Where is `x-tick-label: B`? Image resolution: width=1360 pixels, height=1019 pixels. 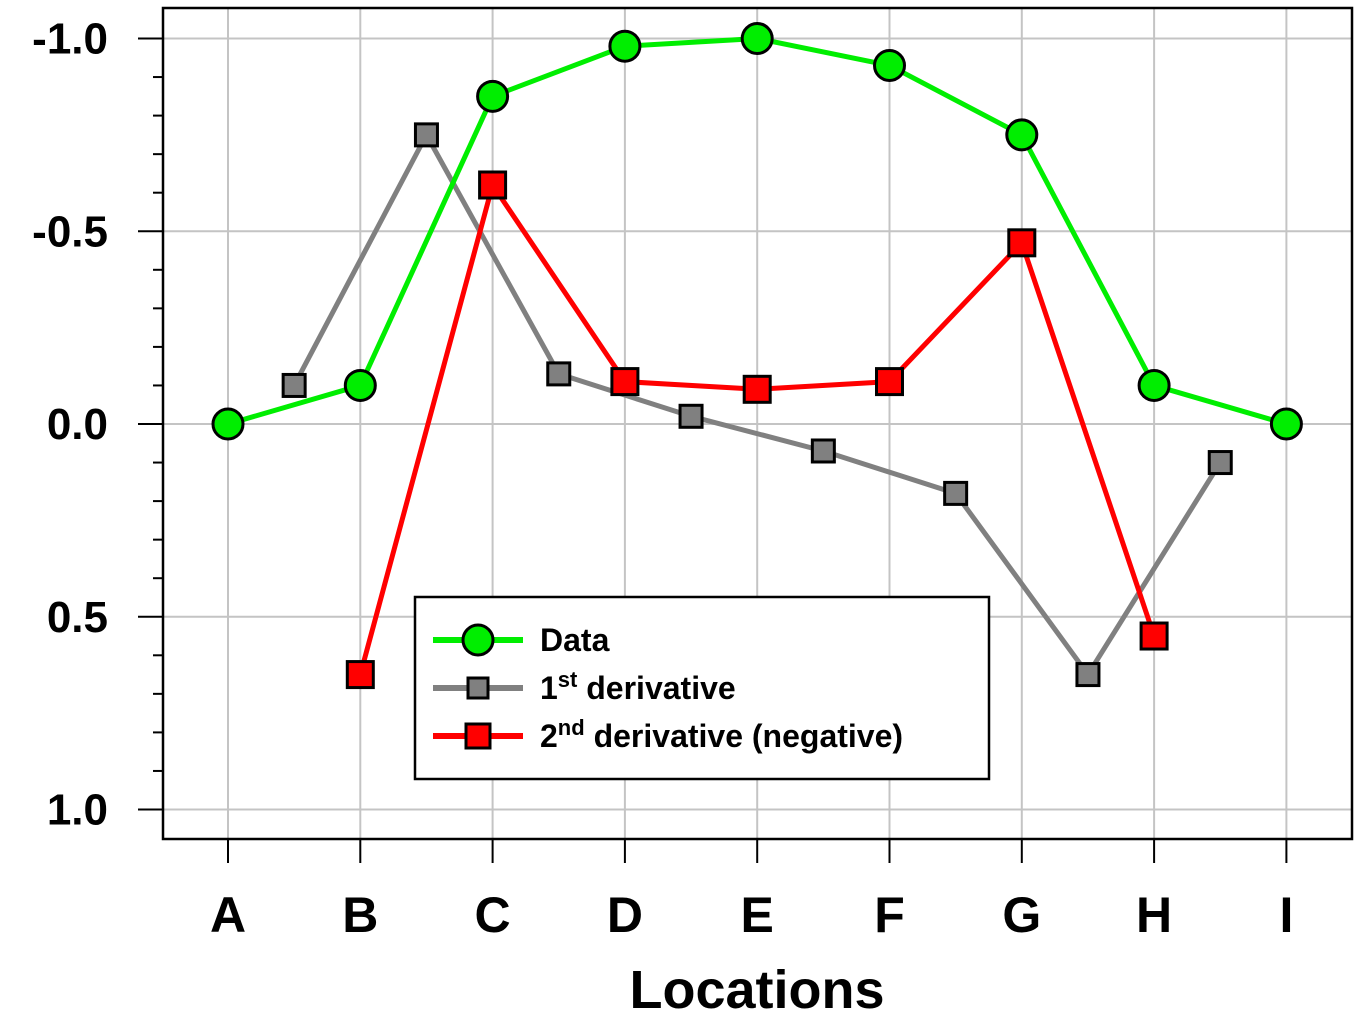
x-tick-label: B is located at coordinates (360, 915).